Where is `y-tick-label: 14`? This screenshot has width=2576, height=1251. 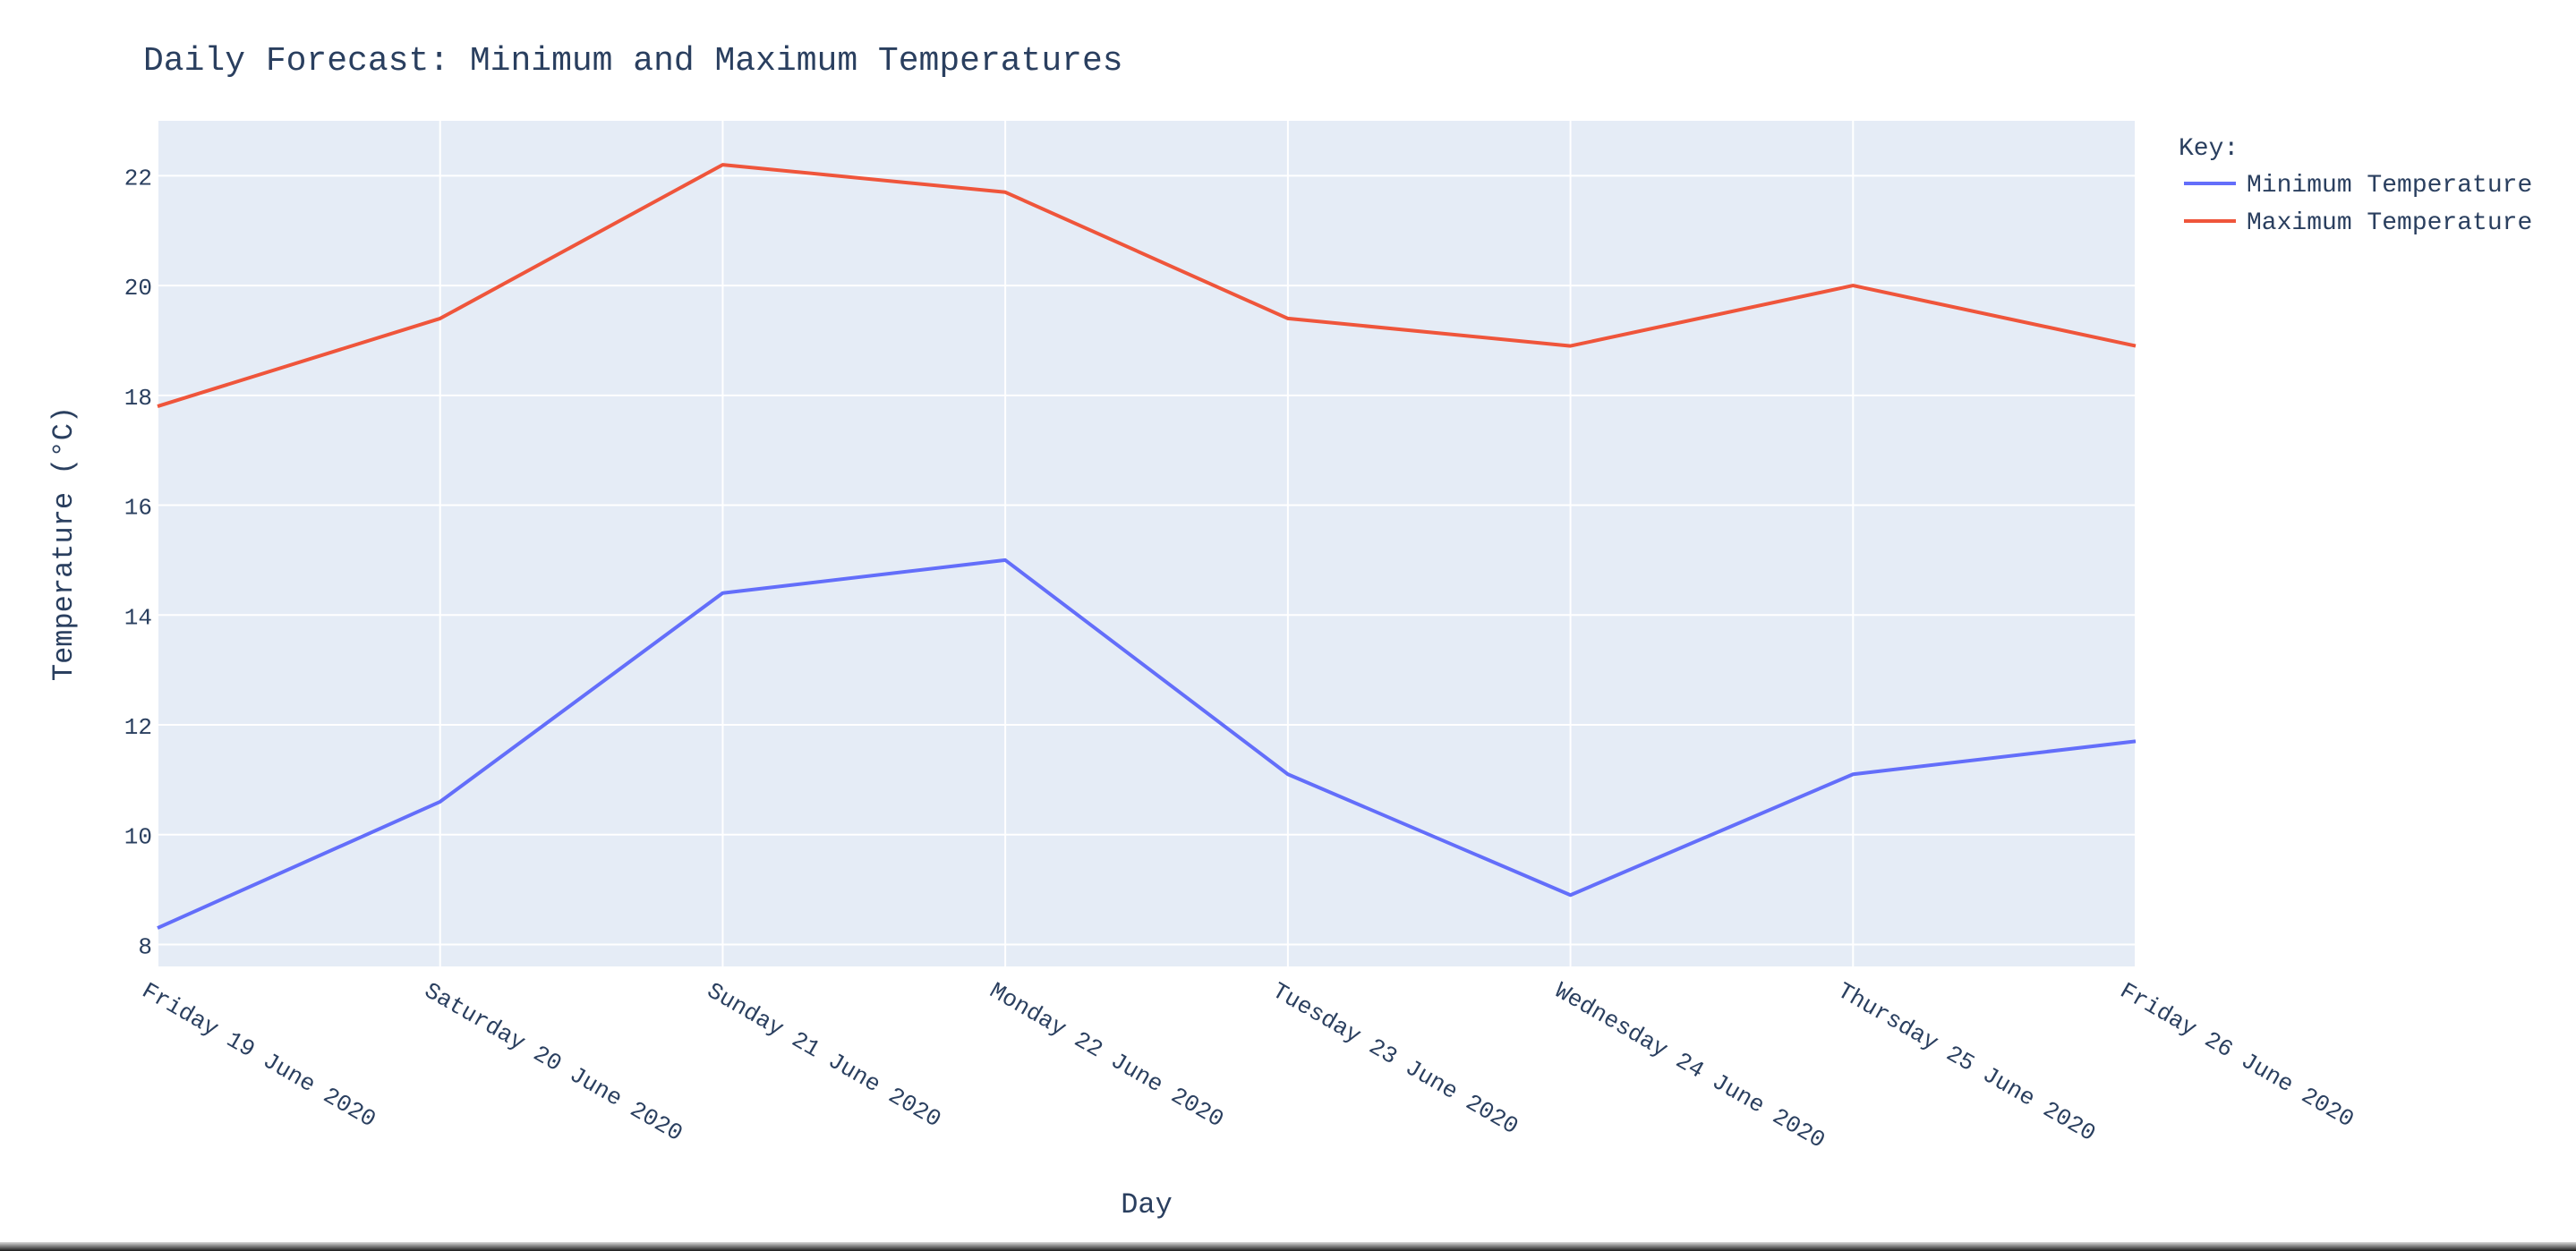 y-tick-label: 14 is located at coordinates (138, 617).